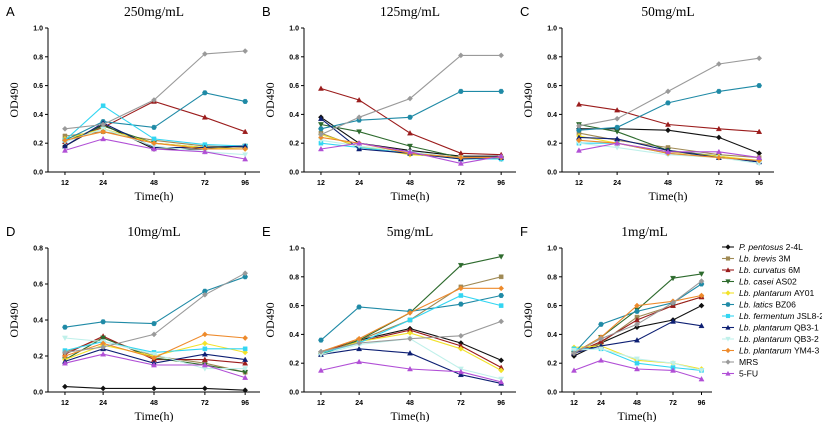  I want to click on legend-strain: 6M, so click(794, 270).